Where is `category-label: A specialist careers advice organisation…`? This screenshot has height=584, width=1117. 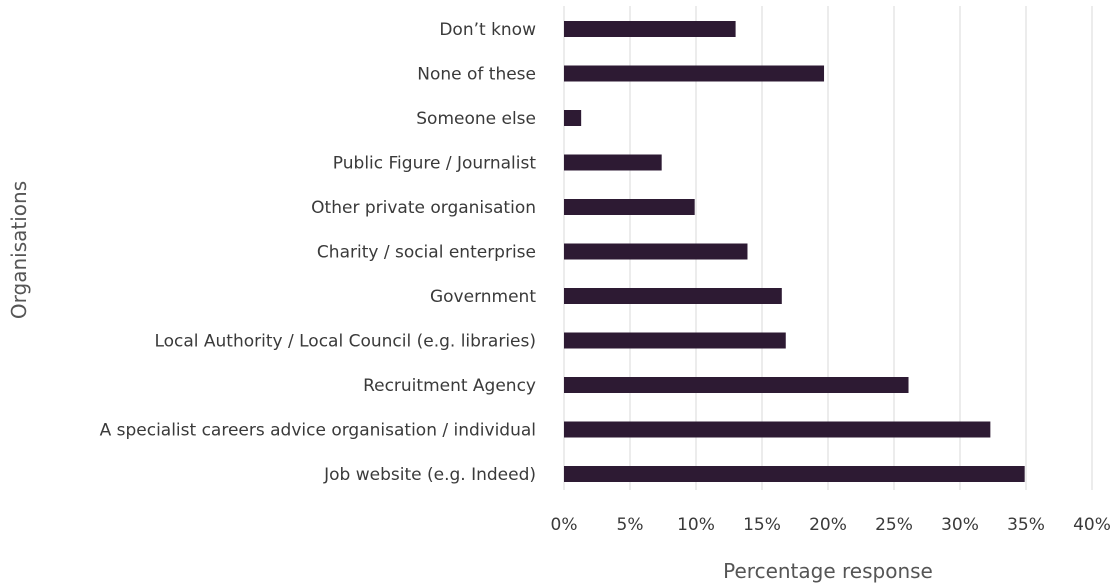
category-label: A specialist careers advice organisation… is located at coordinates (318, 431).